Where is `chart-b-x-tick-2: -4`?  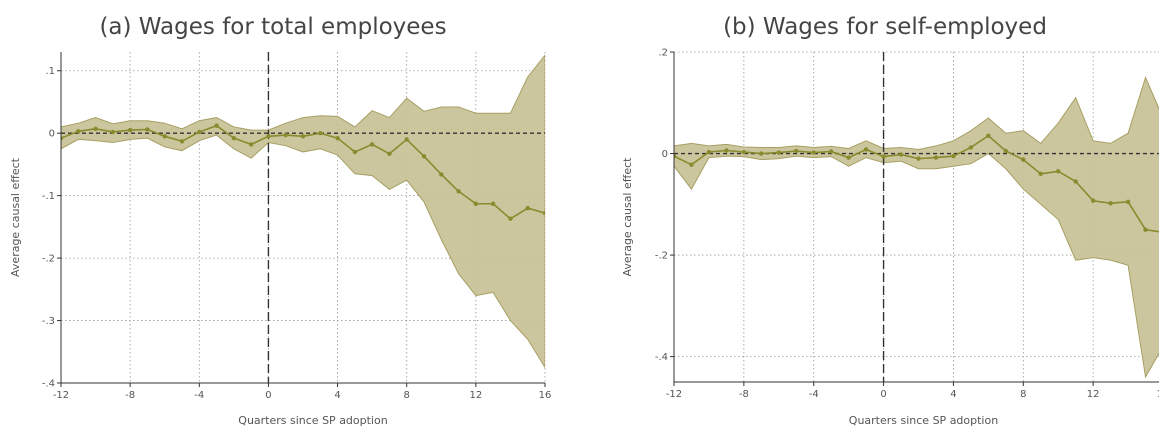
chart-b-x-tick-2: -4 is located at coordinates (814, 391).